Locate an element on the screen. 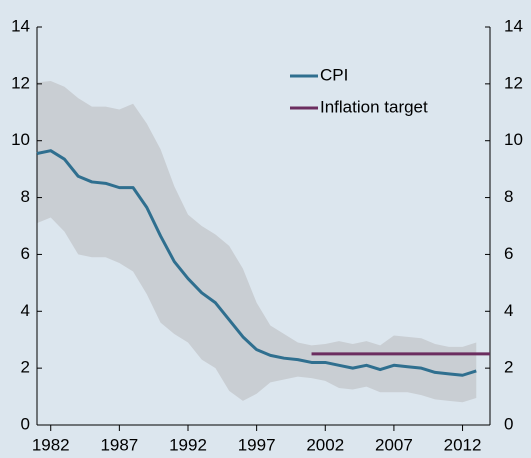 This screenshot has width=531, height=458. y2-tick-label: 2 is located at coordinates (508, 367).